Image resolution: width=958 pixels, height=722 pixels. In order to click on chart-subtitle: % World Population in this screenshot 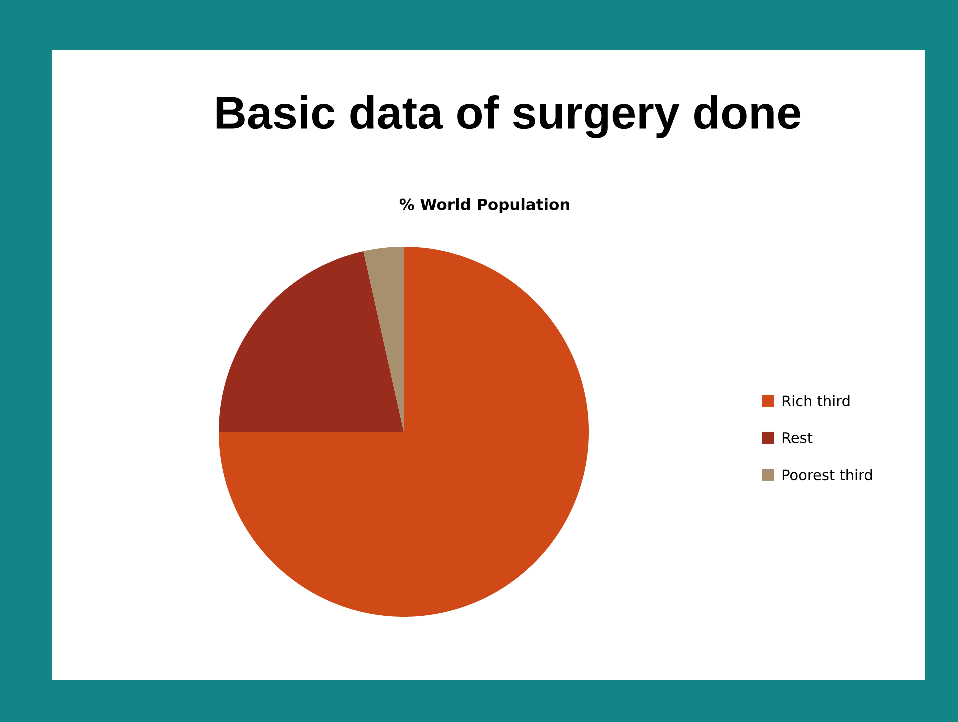, I will do `click(485, 206)`.